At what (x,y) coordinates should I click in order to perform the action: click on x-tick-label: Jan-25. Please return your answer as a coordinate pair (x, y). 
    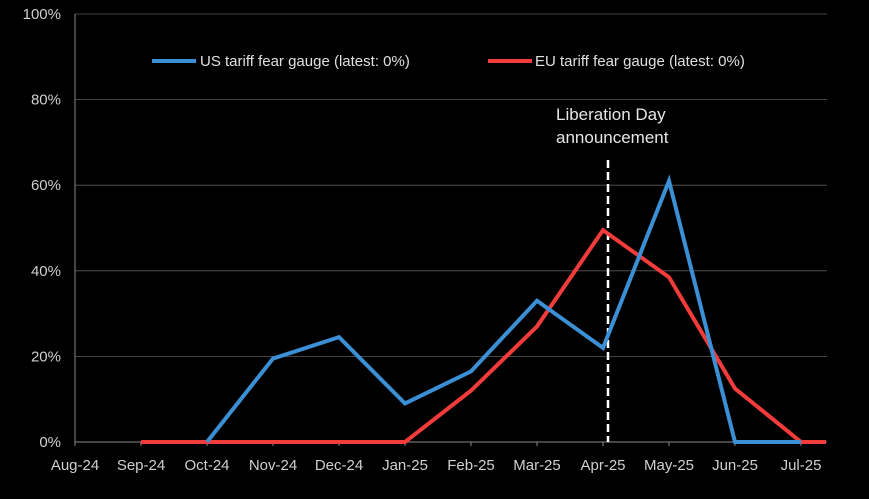
    Looking at the image, I should click on (405, 465).